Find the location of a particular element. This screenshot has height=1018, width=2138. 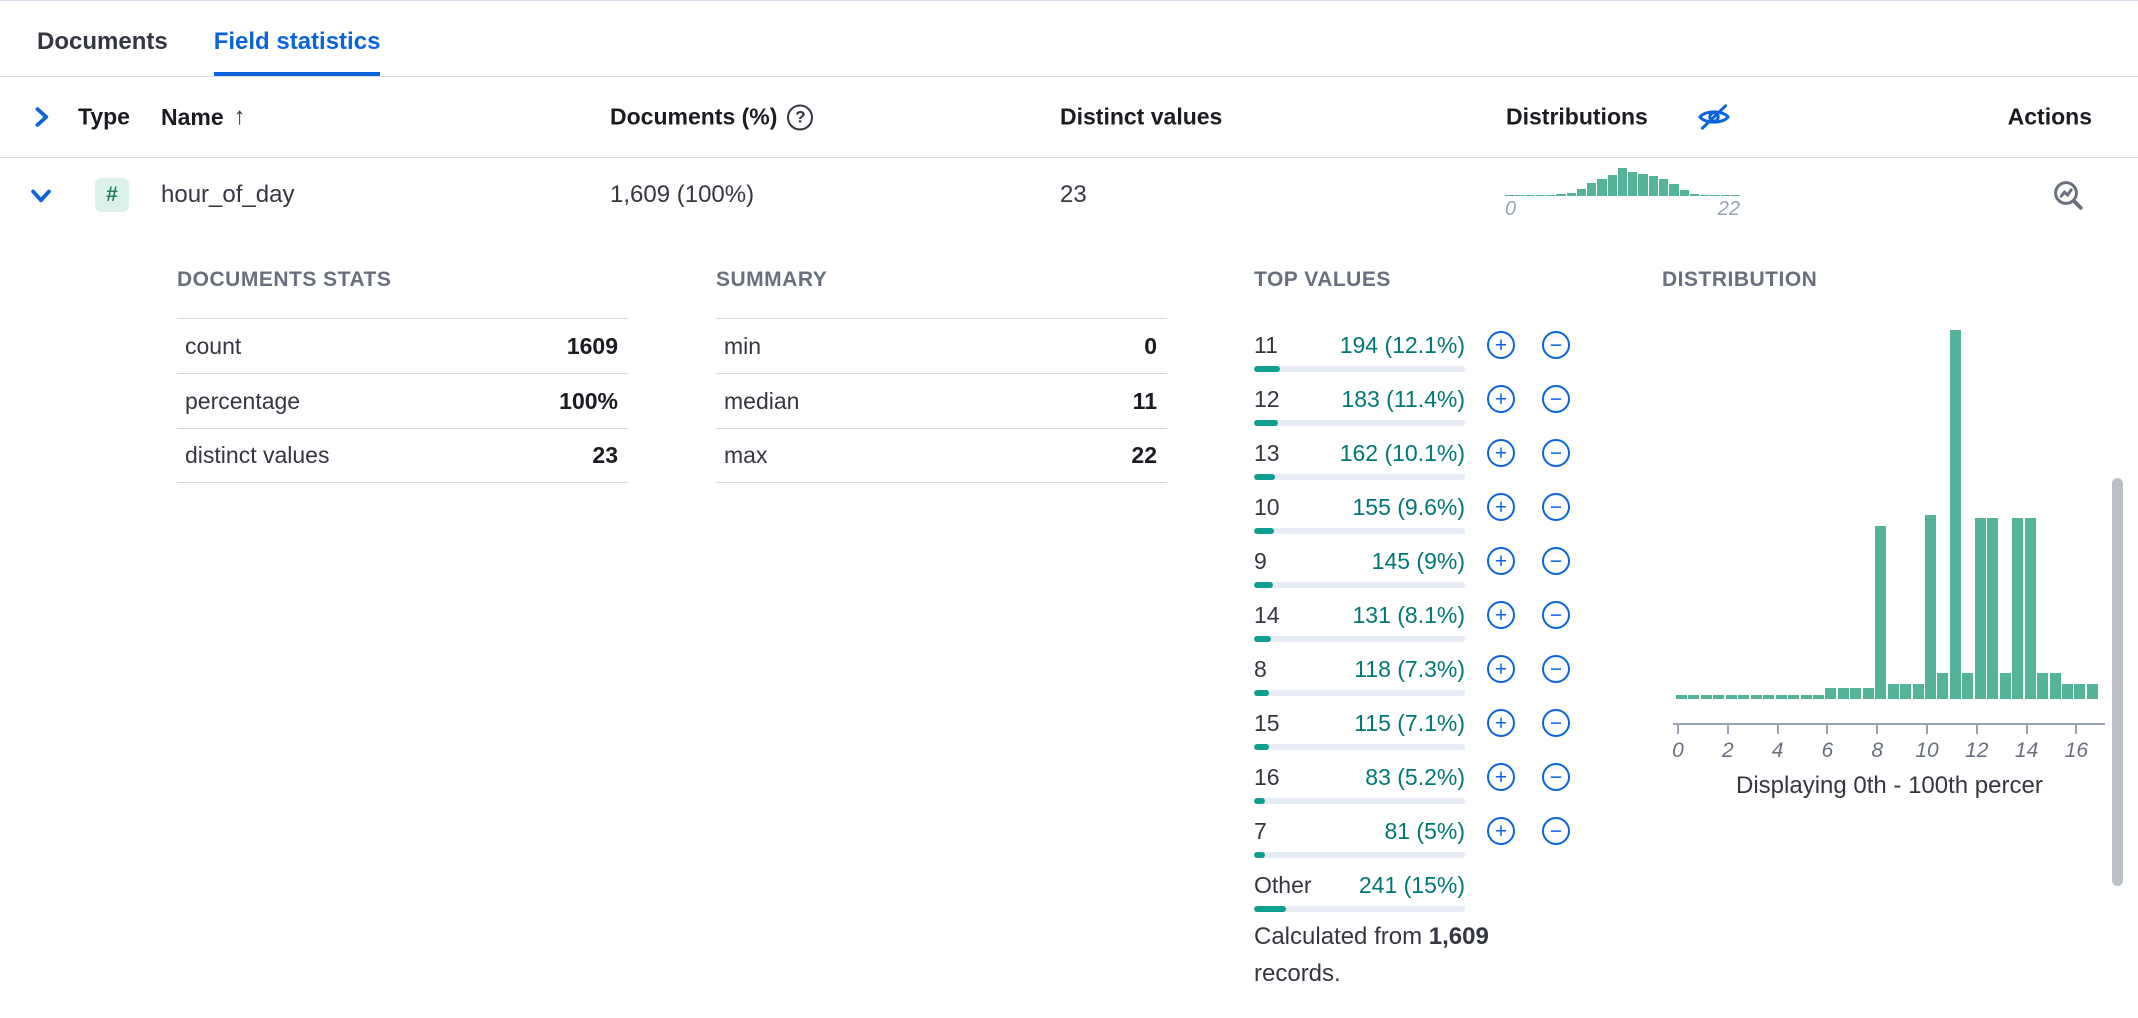

collapse-row-chevron-icon is located at coordinates (41, 195).